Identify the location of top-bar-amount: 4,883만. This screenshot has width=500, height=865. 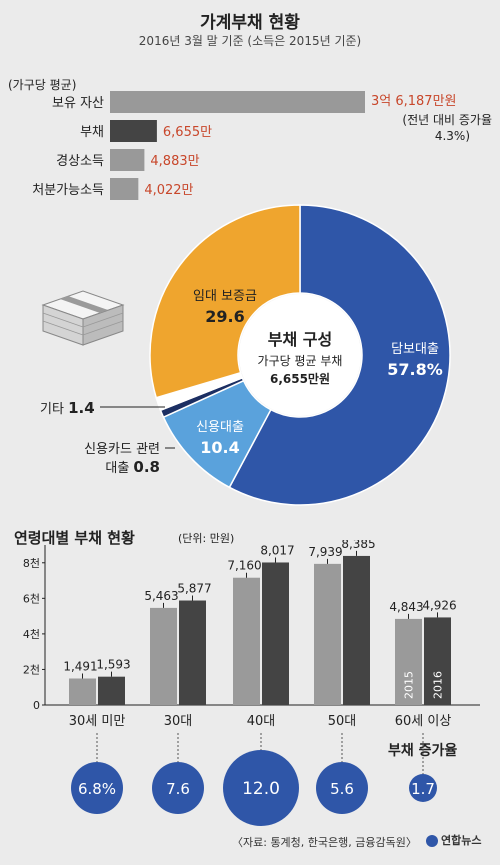
(174, 161).